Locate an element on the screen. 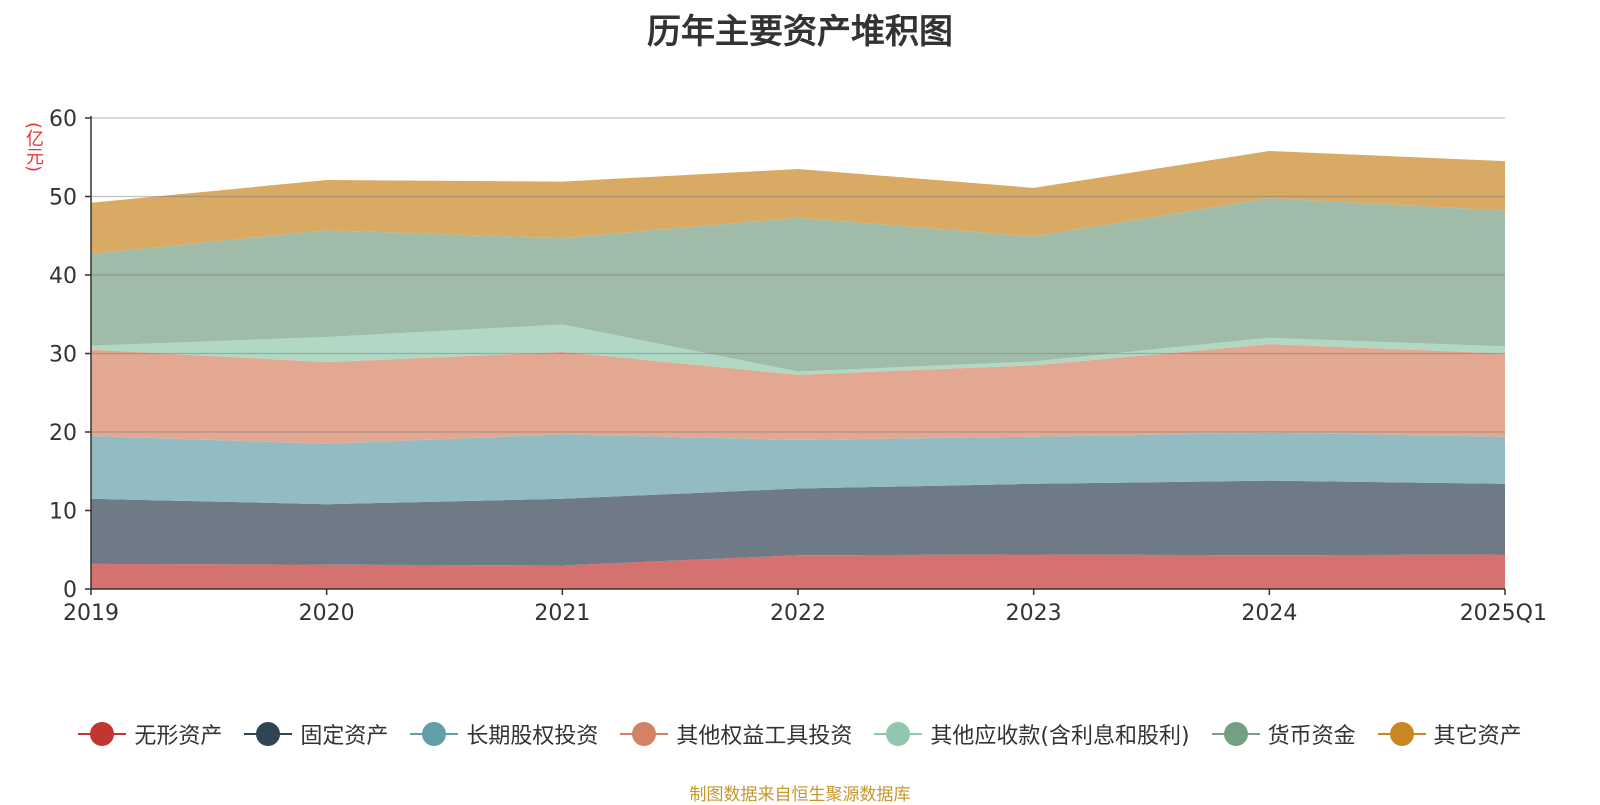 The width and height of the screenshot is (1600, 805). chart-title: 历年主要资产堆积图 is located at coordinates (800, 32).